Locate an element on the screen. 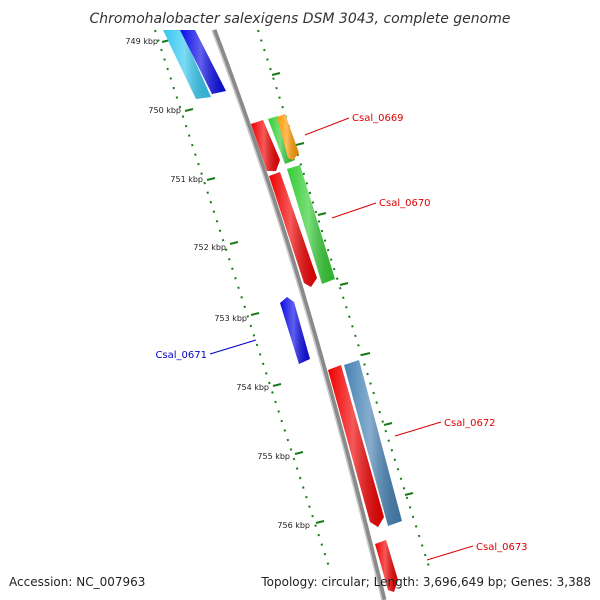 This screenshot has height=600, width=600. tick-label-755: 755 kbp is located at coordinates (273, 456).